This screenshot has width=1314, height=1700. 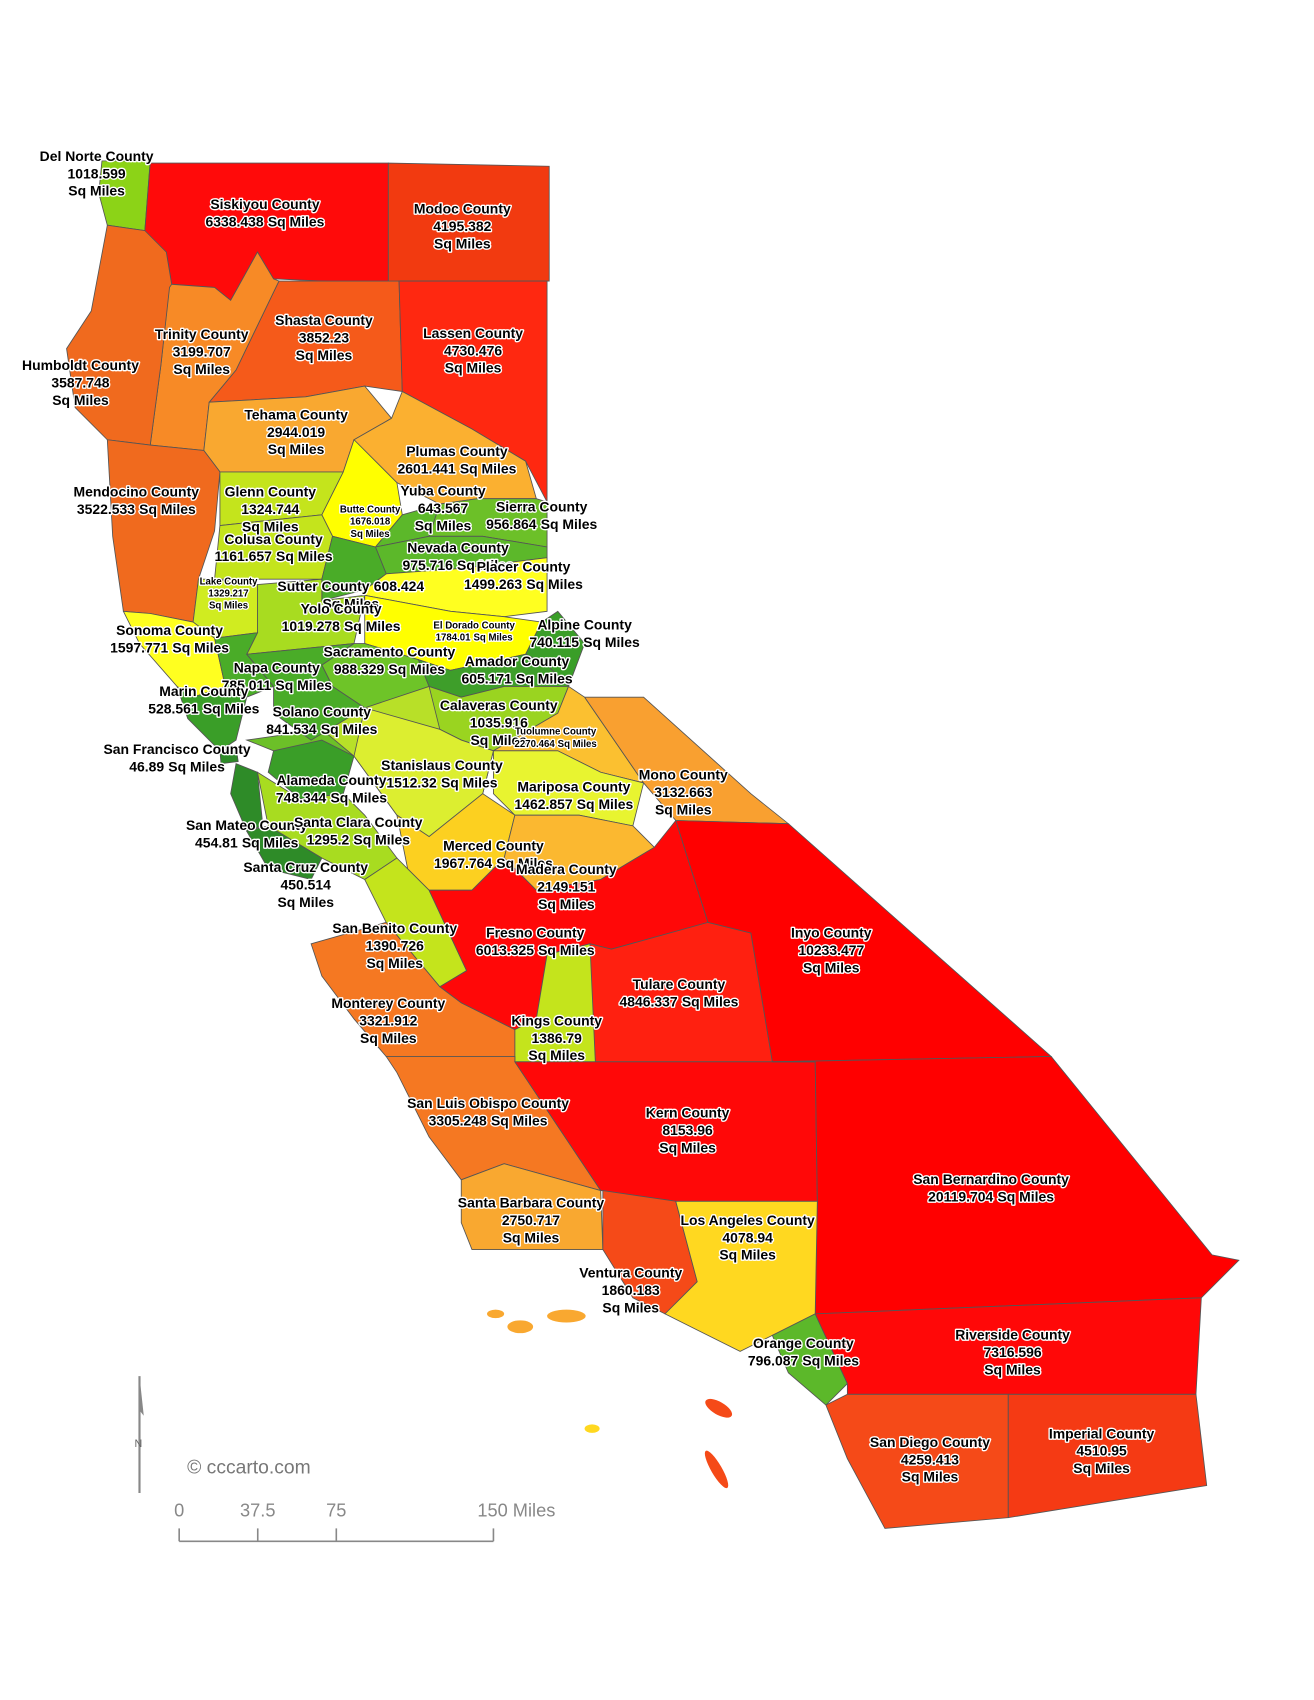 I want to click on county-label: Monterey County 3321.912 Sq Miles, so click(x=388, y=1020).